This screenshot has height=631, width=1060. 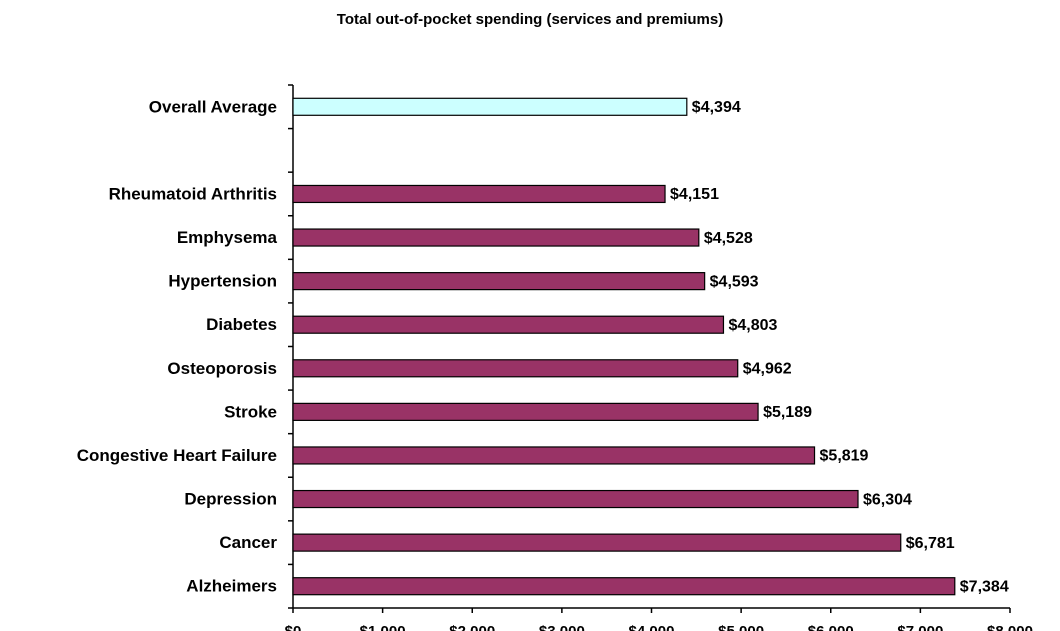 I want to click on y-tick-label: Overall Average, so click(x=213, y=106).